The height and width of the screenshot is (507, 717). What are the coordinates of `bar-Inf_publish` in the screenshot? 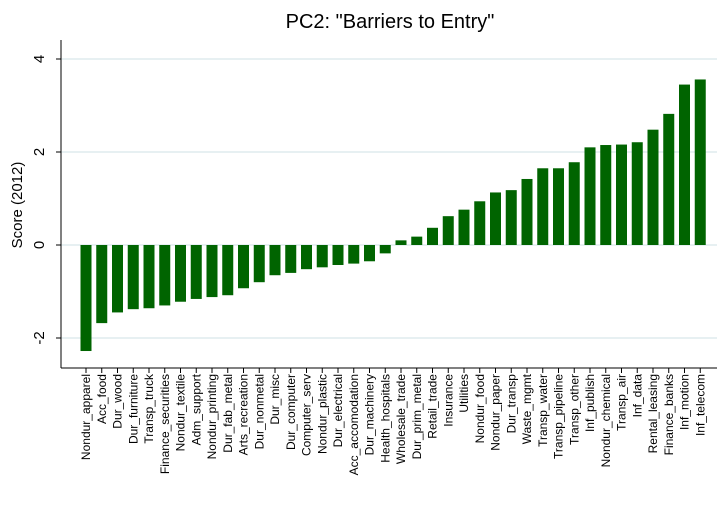 It's located at (590, 196).